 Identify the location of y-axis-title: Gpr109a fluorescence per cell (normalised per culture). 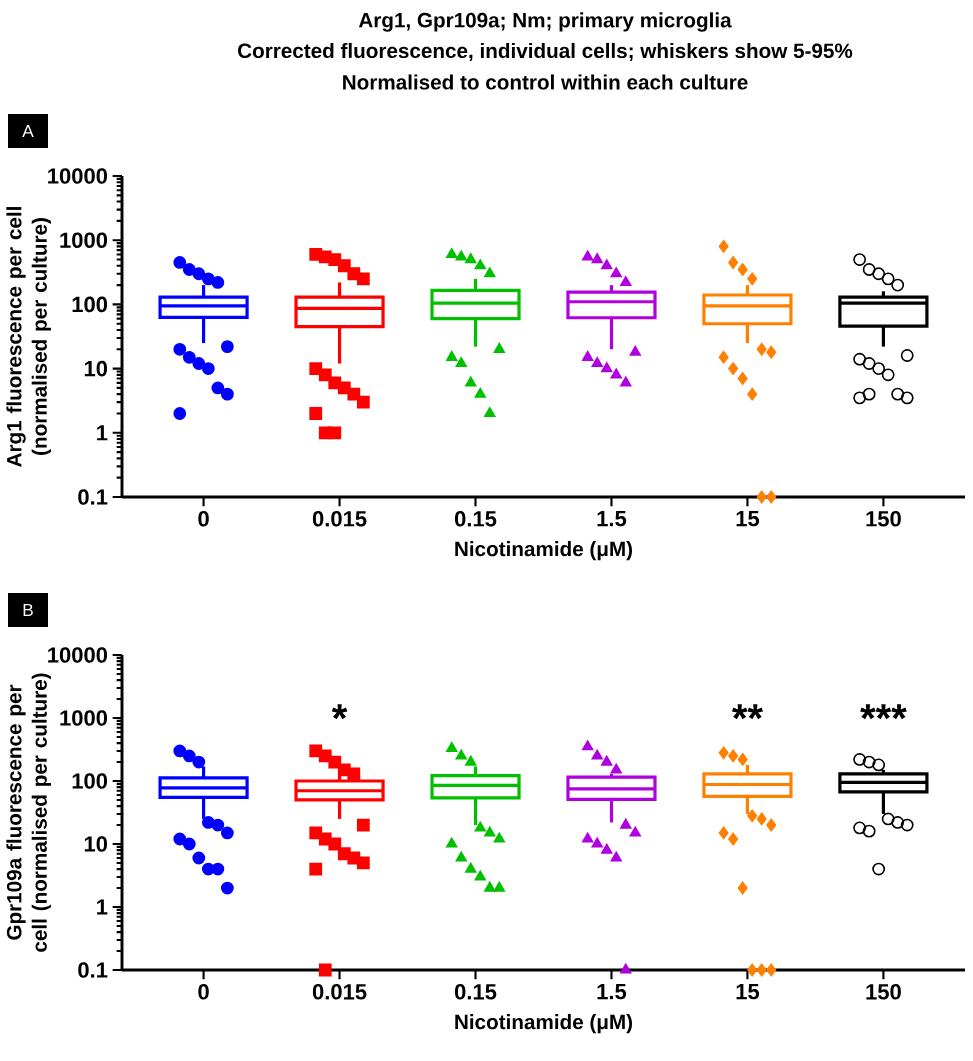
(28, 812).